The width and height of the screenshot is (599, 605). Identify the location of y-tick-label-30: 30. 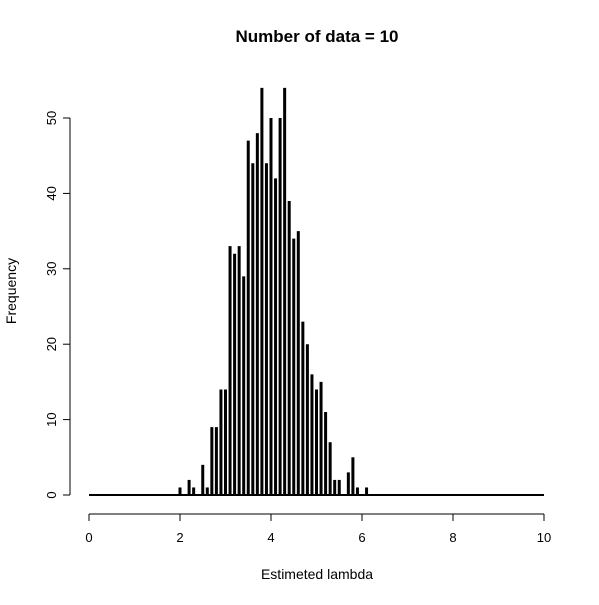
(51, 269).